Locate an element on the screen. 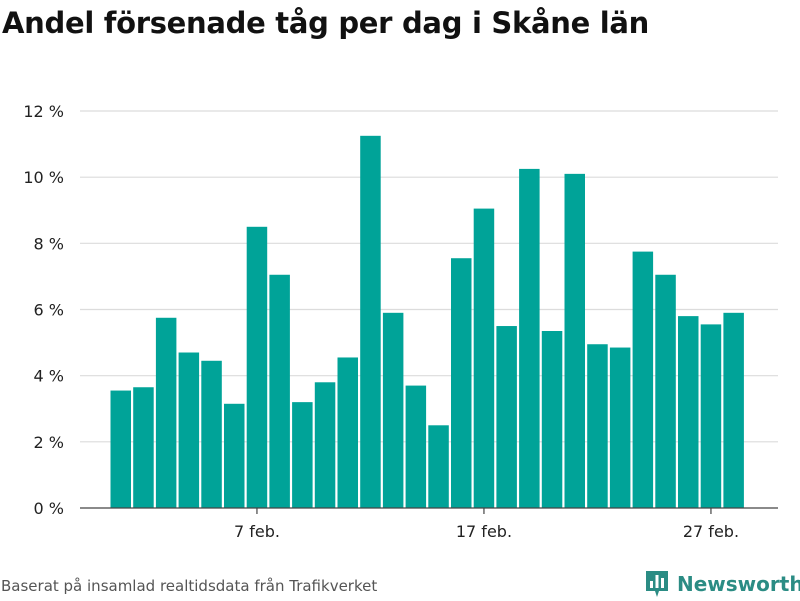  y-tick-label: 12 % is located at coordinates (43, 111).